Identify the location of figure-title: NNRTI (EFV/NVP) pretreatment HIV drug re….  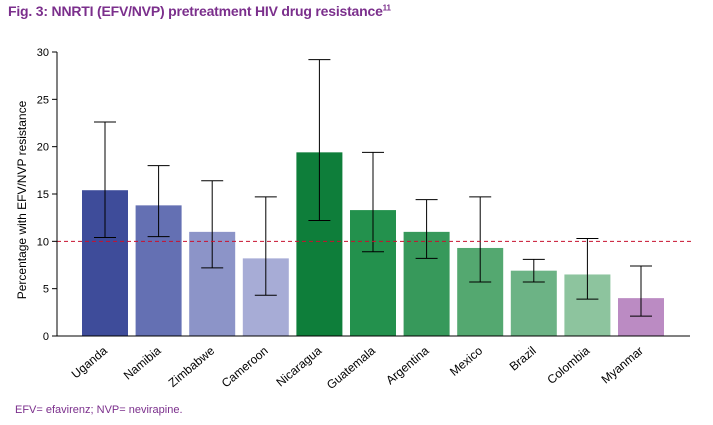
(217, 11).